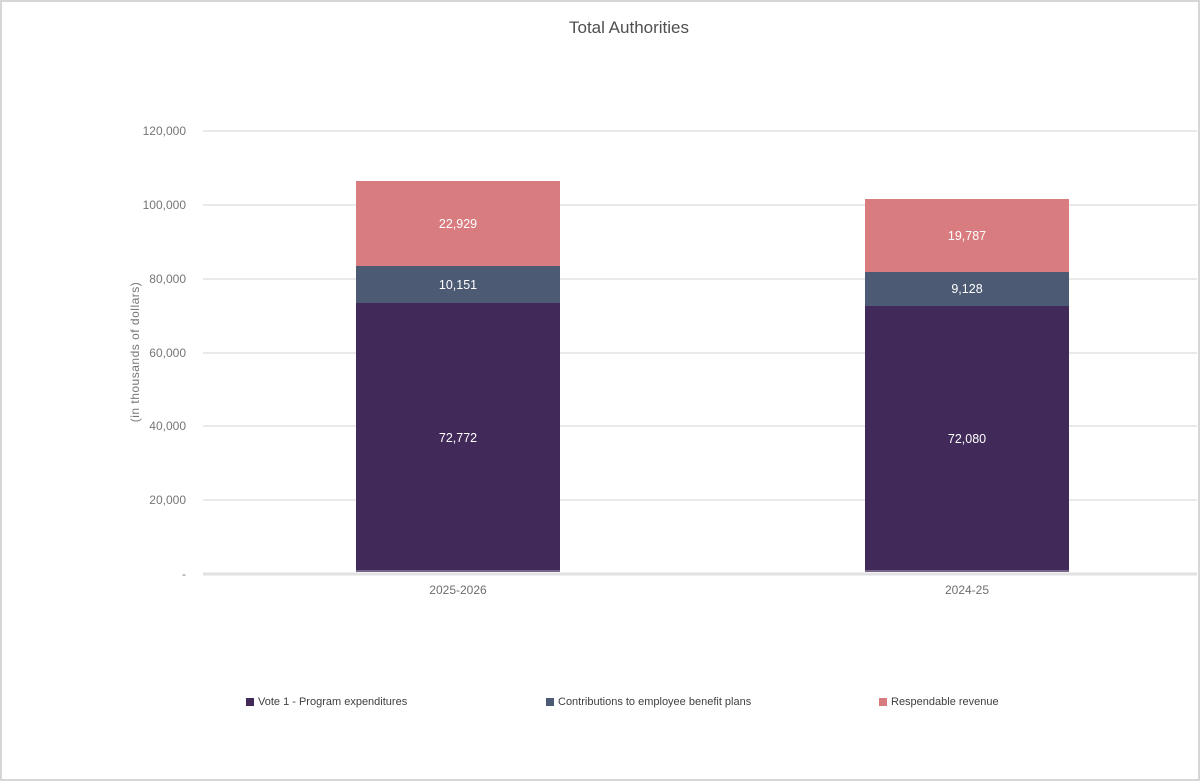 Image resolution: width=1200 pixels, height=781 pixels. What do you see at coordinates (164, 204) in the screenshot?
I see `y-tick-label: 100,000` at bounding box center [164, 204].